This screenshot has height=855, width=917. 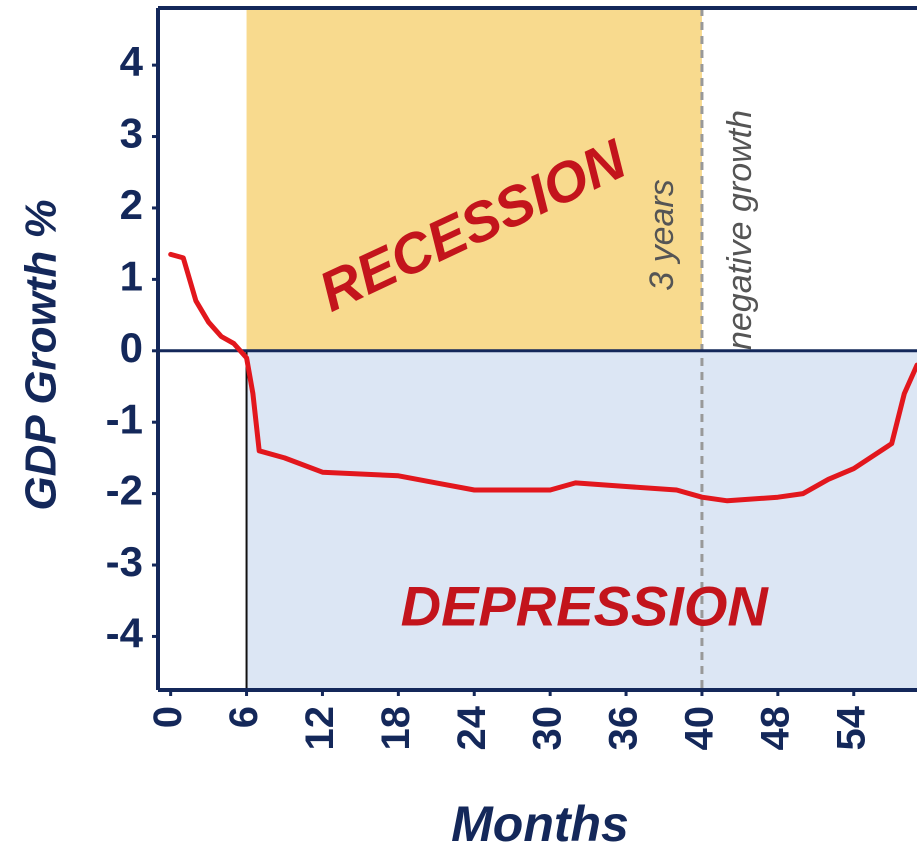 What do you see at coordinates (41, 354) in the screenshot?
I see `y-axis-title: GDP Growth %` at bounding box center [41, 354].